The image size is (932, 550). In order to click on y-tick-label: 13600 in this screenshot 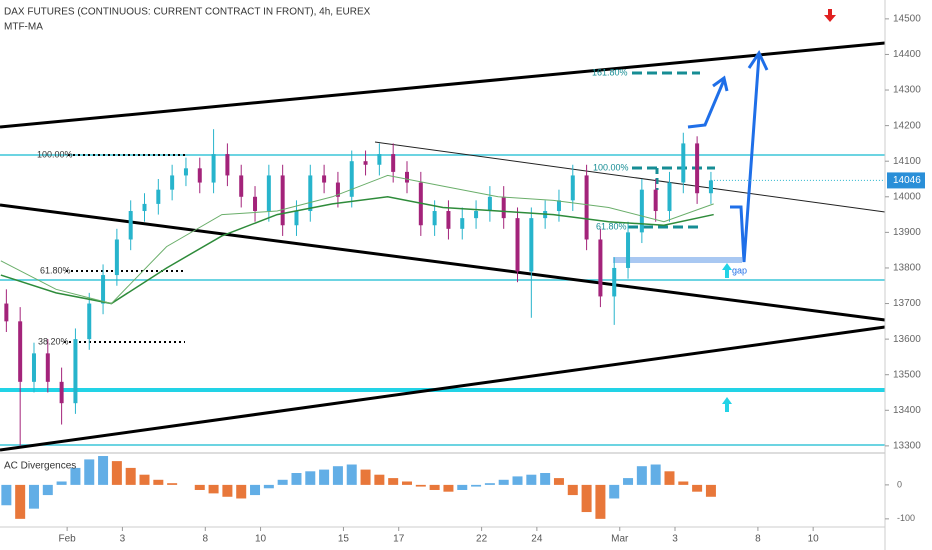, I will do `click(907, 339)`.